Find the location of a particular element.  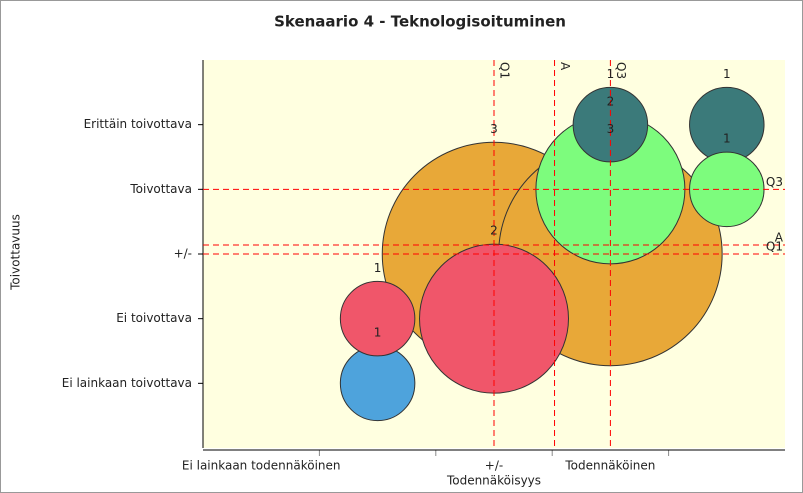

chart-title: Skenaario 4 - Teknologisoituminen is located at coordinates (420, 22).